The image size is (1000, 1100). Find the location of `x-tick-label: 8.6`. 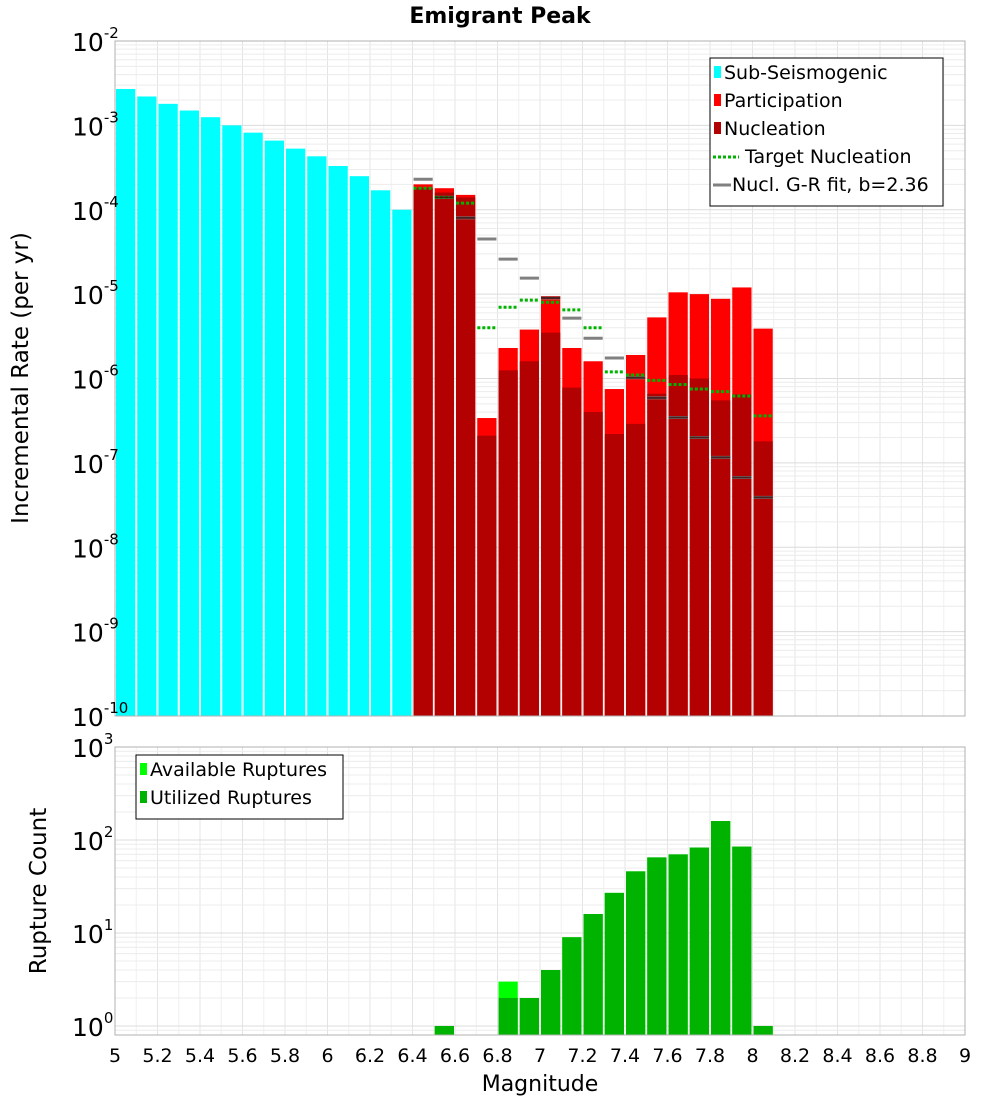

x-tick-label: 8.6 is located at coordinates (880, 1056).